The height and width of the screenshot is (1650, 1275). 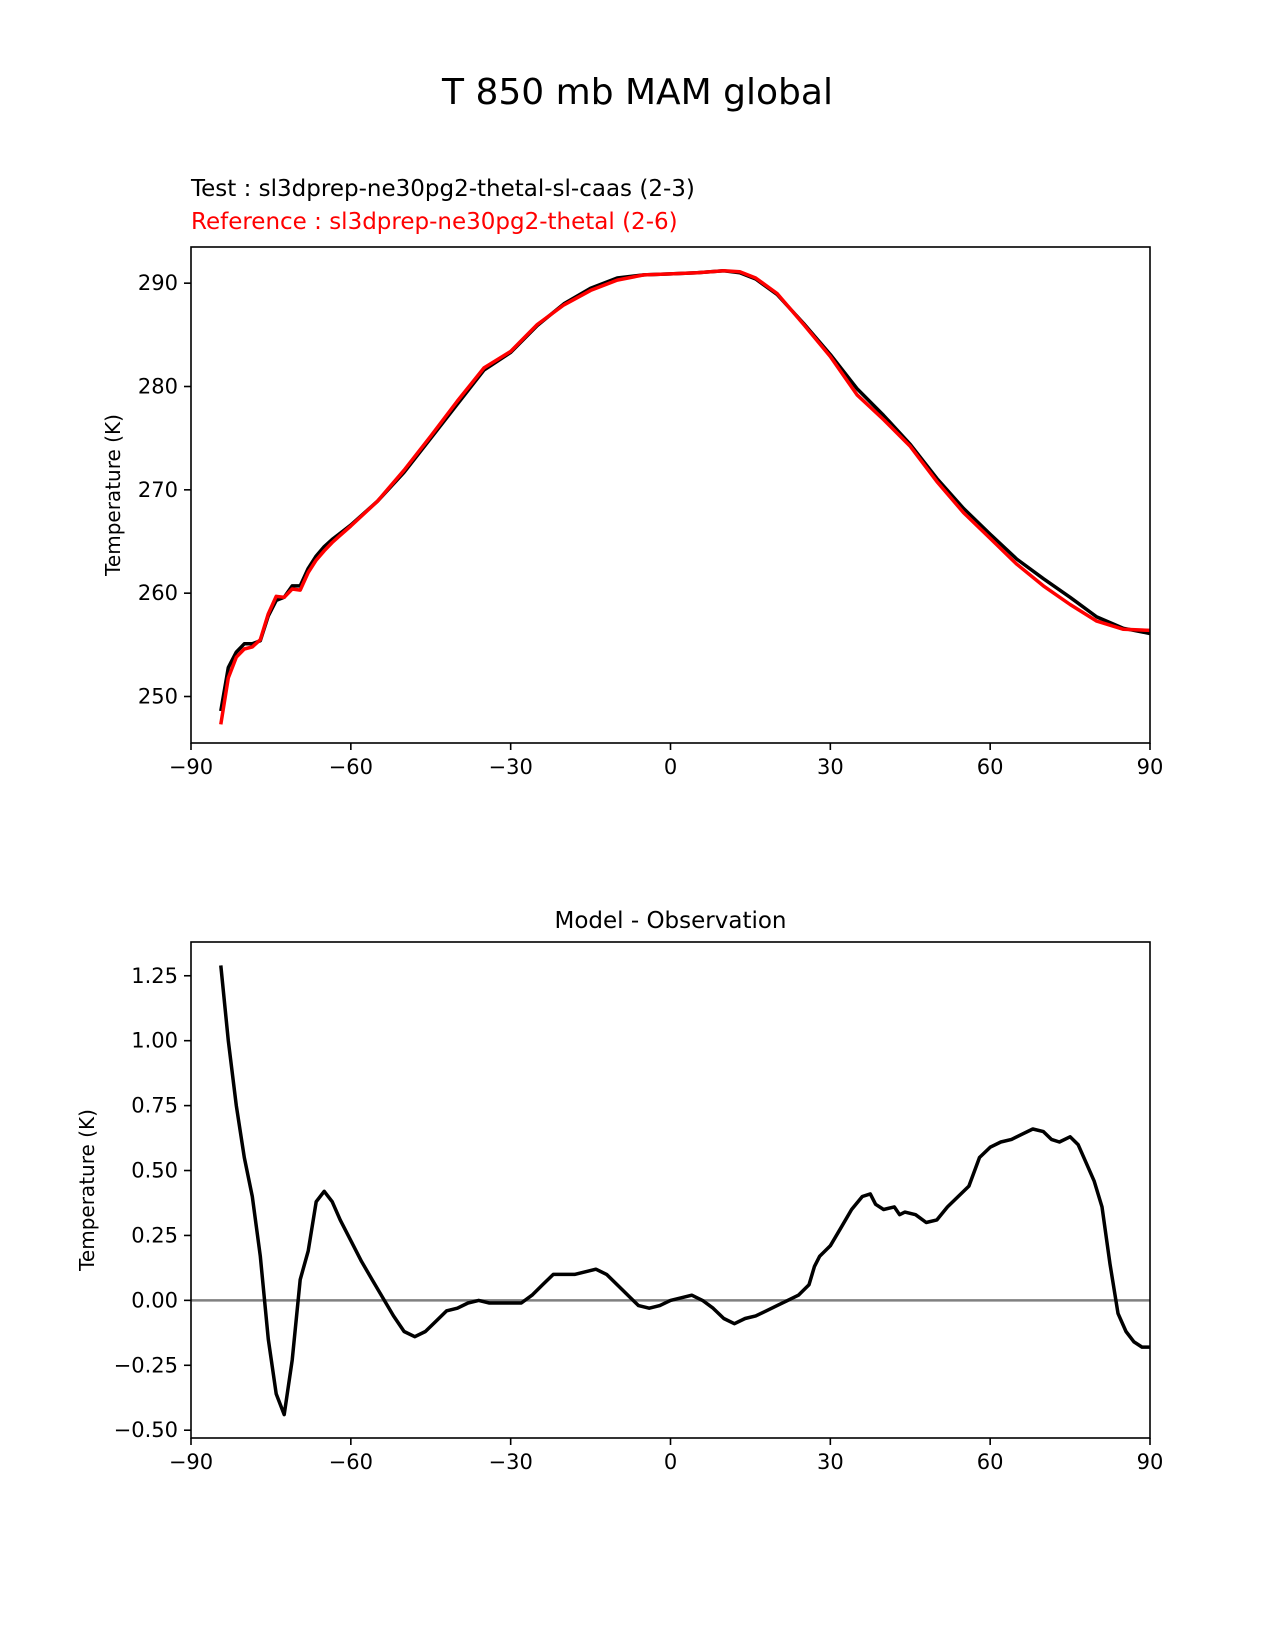 I want to click on y-tick-label: 0.00, so click(x=154, y=1300).